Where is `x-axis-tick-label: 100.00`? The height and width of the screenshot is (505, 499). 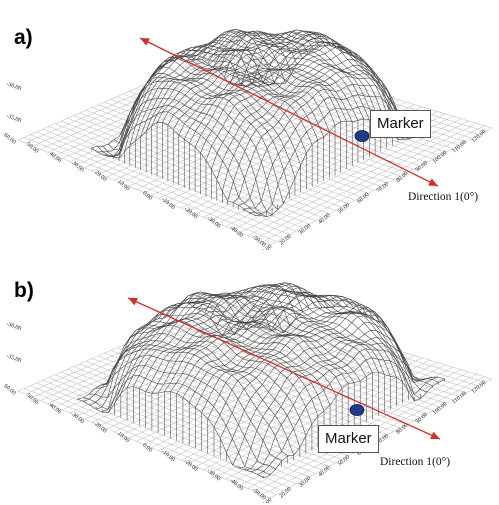 x-axis-tick-label: 100.00 is located at coordinates (440, 157).